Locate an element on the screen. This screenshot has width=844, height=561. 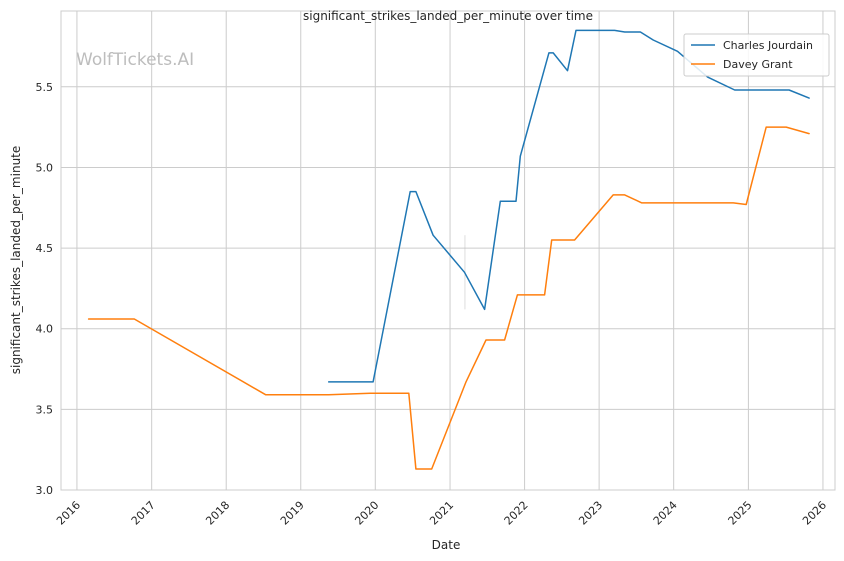
y-tick-label: 5.5 is located at coordinates (45, 87).